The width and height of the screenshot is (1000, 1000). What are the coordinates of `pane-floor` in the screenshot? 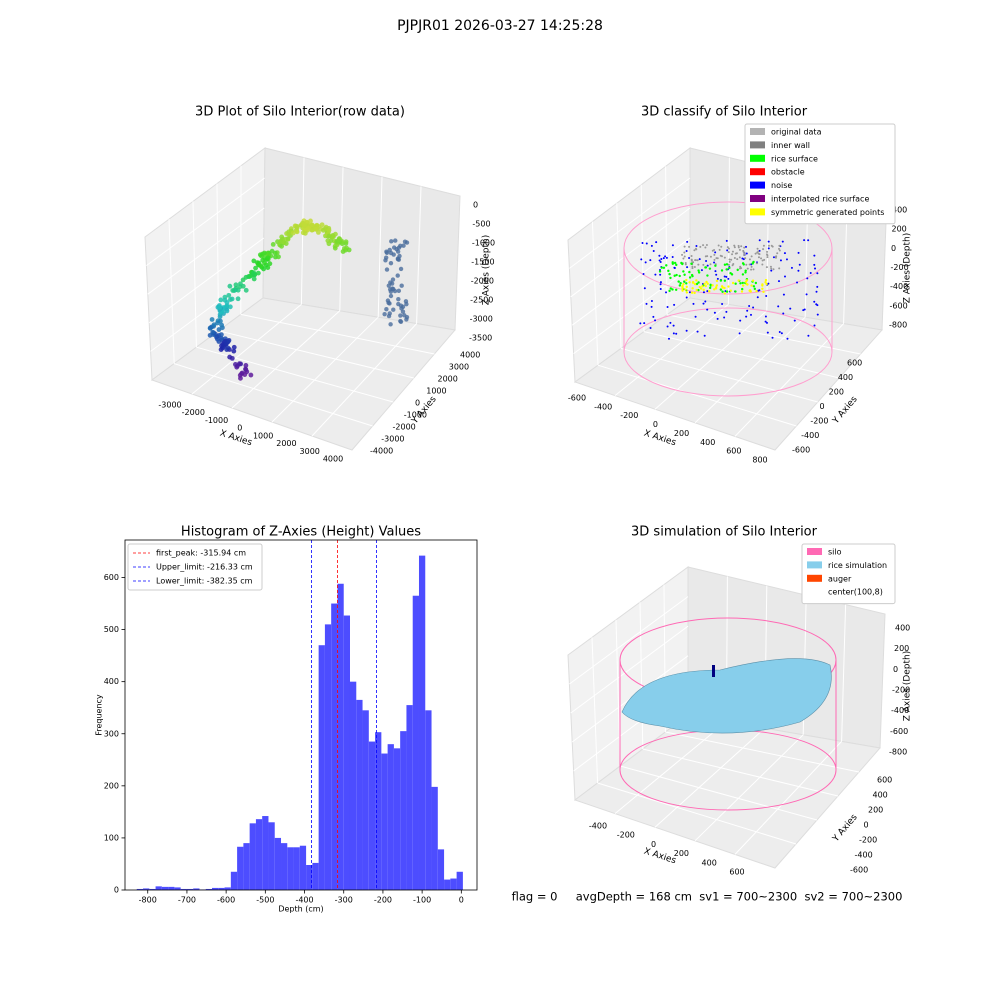 It's located at (727, 791).